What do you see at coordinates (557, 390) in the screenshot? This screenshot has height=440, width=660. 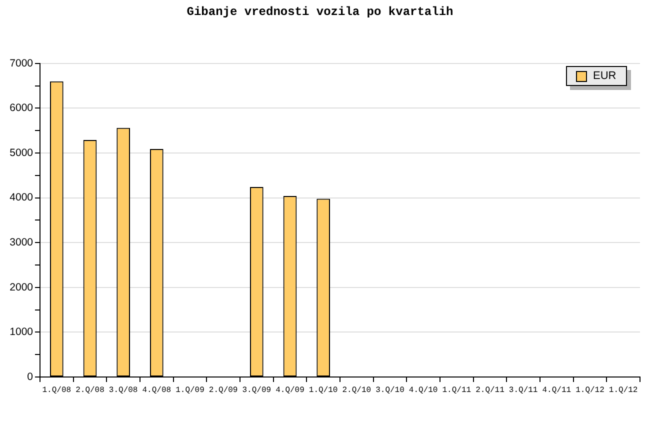 I see `x-tick-label: 4.Q/11` at bounding box center [557, 390].